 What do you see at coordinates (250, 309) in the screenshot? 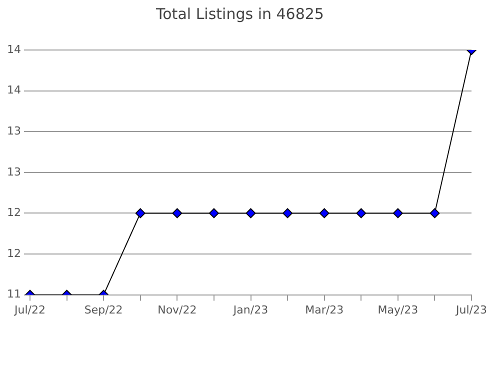
I see `x-tick-label: Jan/23` at bounding box center [250, 309].